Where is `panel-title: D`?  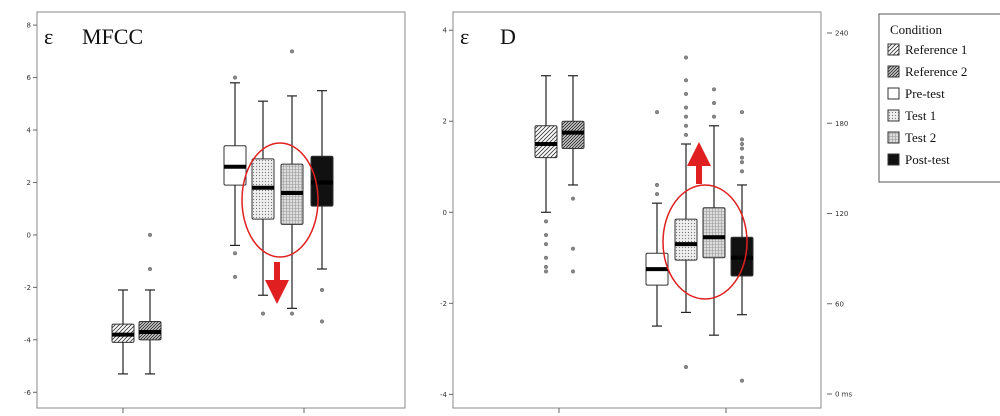
panel-title: D is located at coordinates (508, 36).